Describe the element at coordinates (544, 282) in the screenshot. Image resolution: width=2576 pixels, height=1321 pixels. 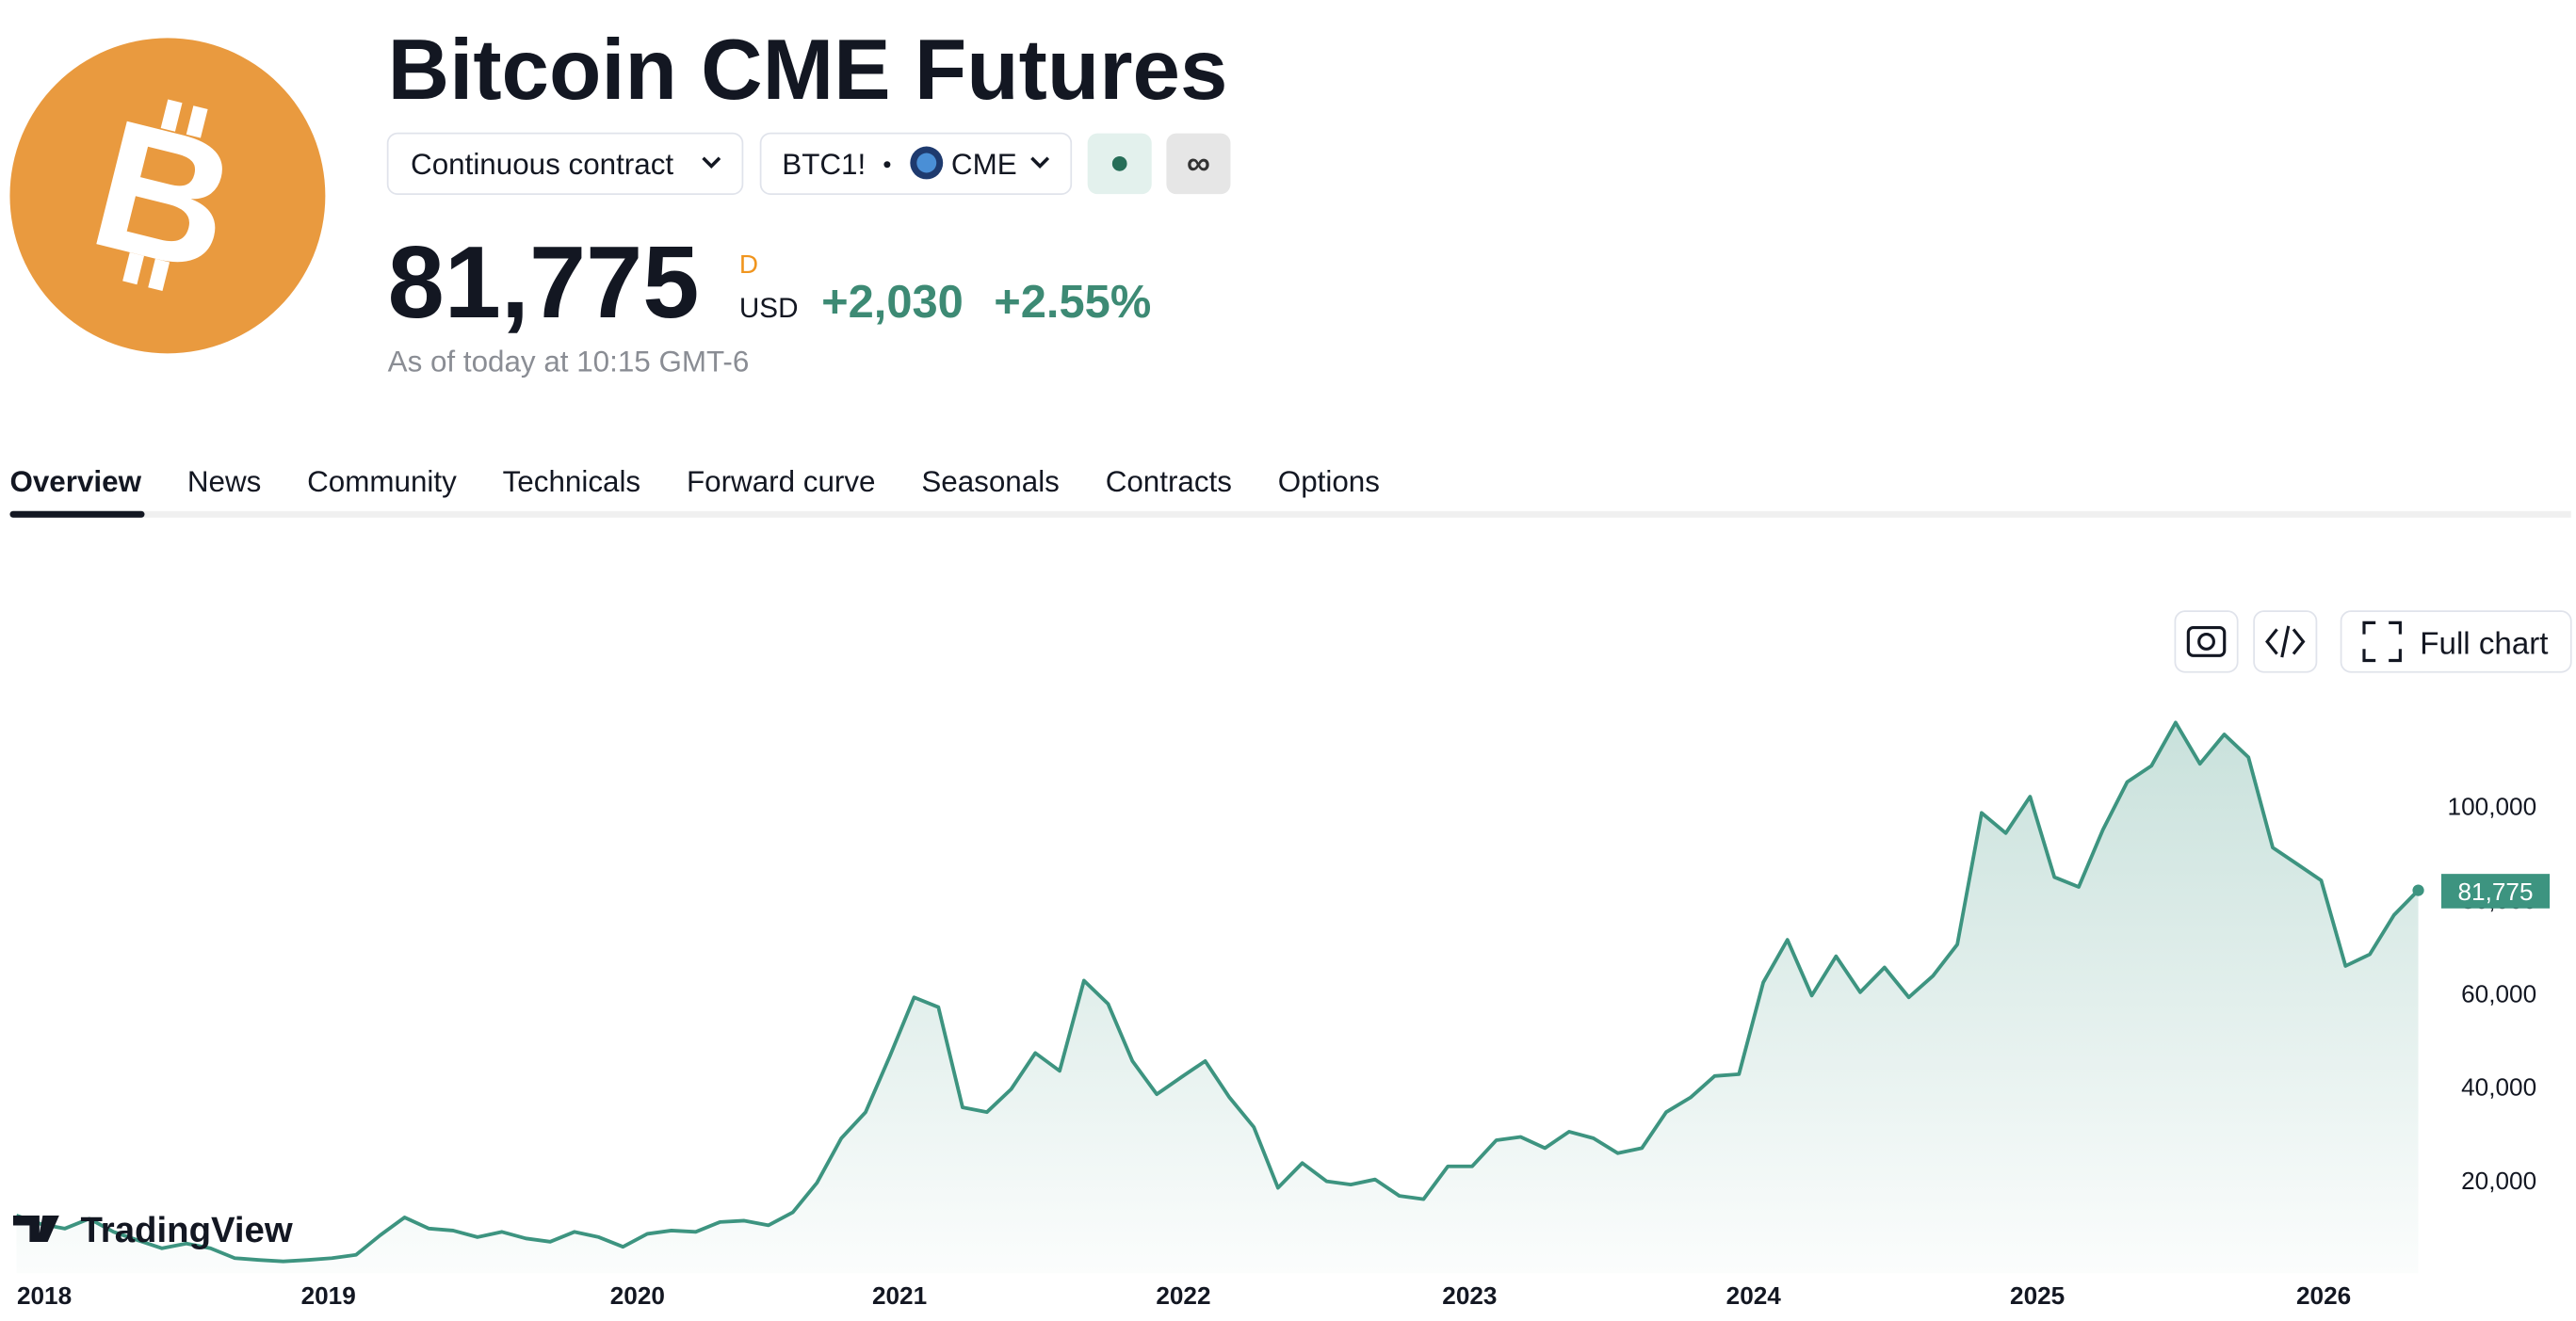
I see `price: 81,775` at that location.